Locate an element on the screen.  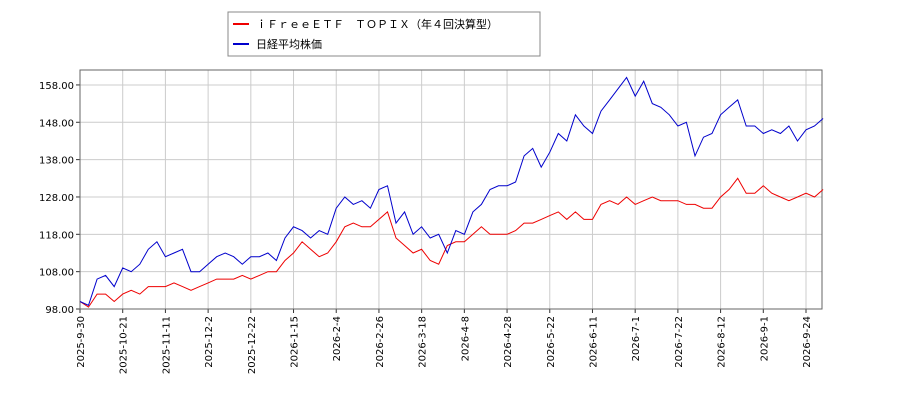
x-tick-label: 2026-1-15 is located at coordinates (295, 342).